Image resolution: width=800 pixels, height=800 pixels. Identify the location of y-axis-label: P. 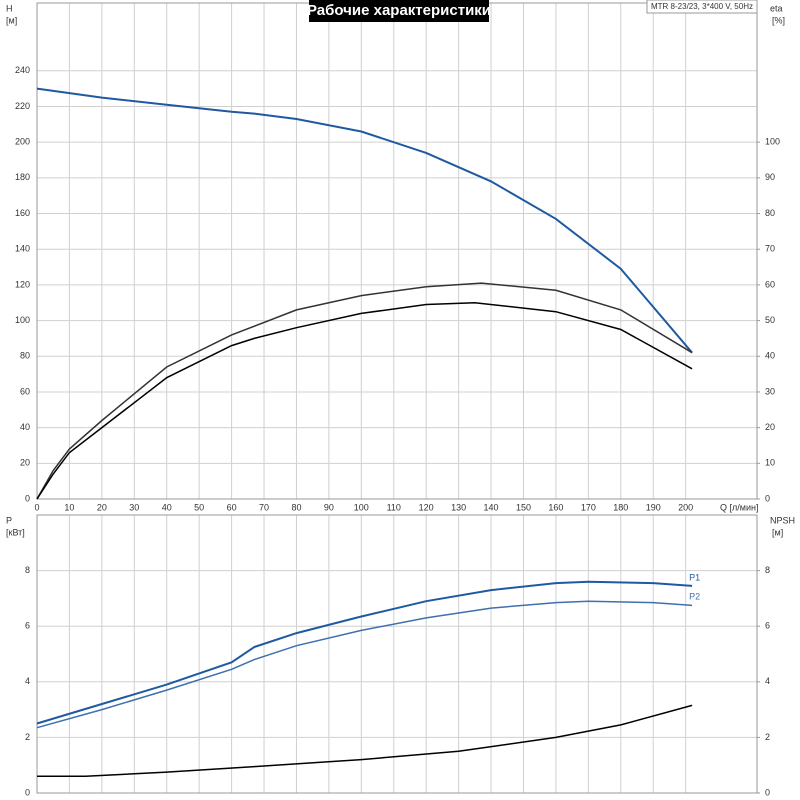
(9, 520).